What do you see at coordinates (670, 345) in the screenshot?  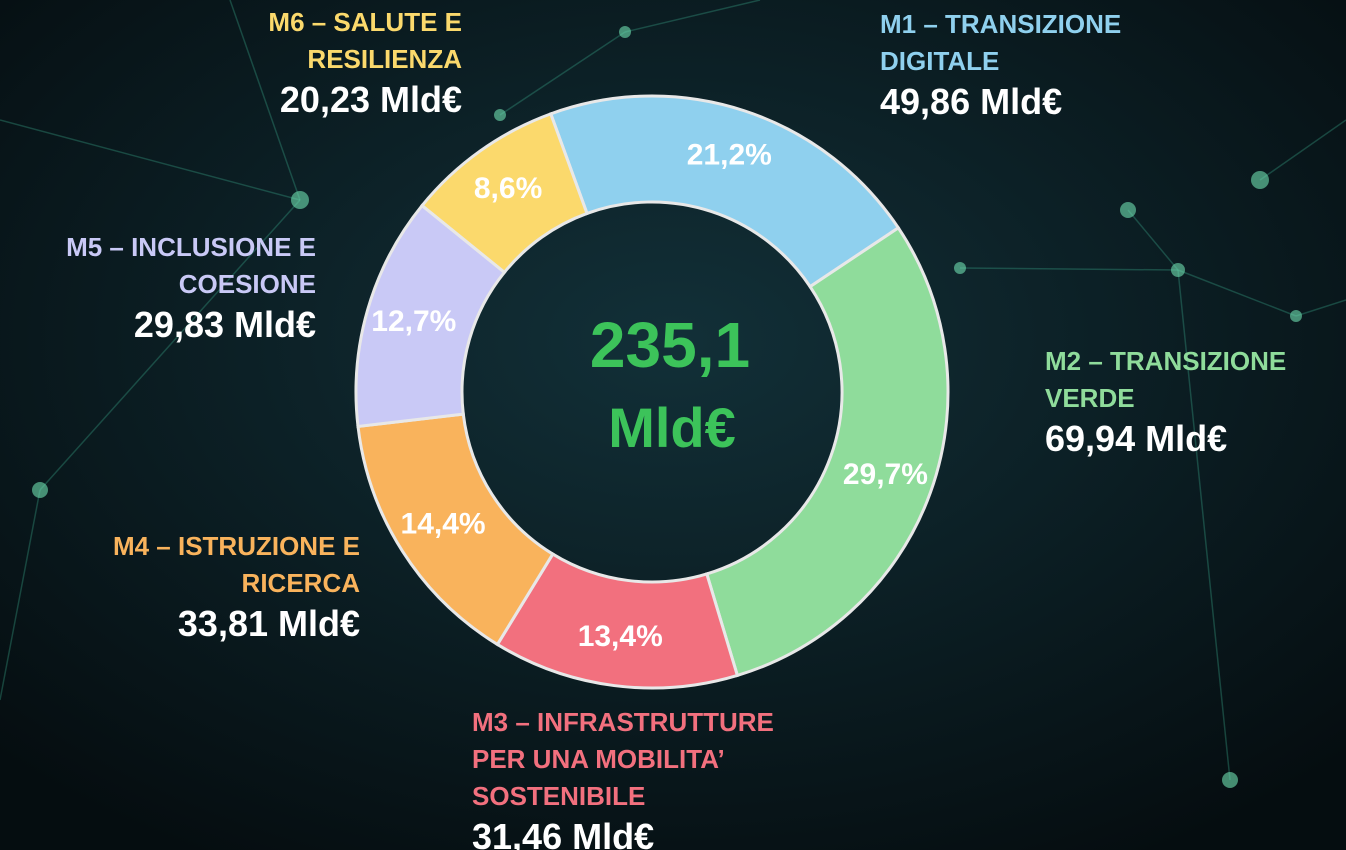 I see `center-value: 235,1` at bounding box center [670, 345].